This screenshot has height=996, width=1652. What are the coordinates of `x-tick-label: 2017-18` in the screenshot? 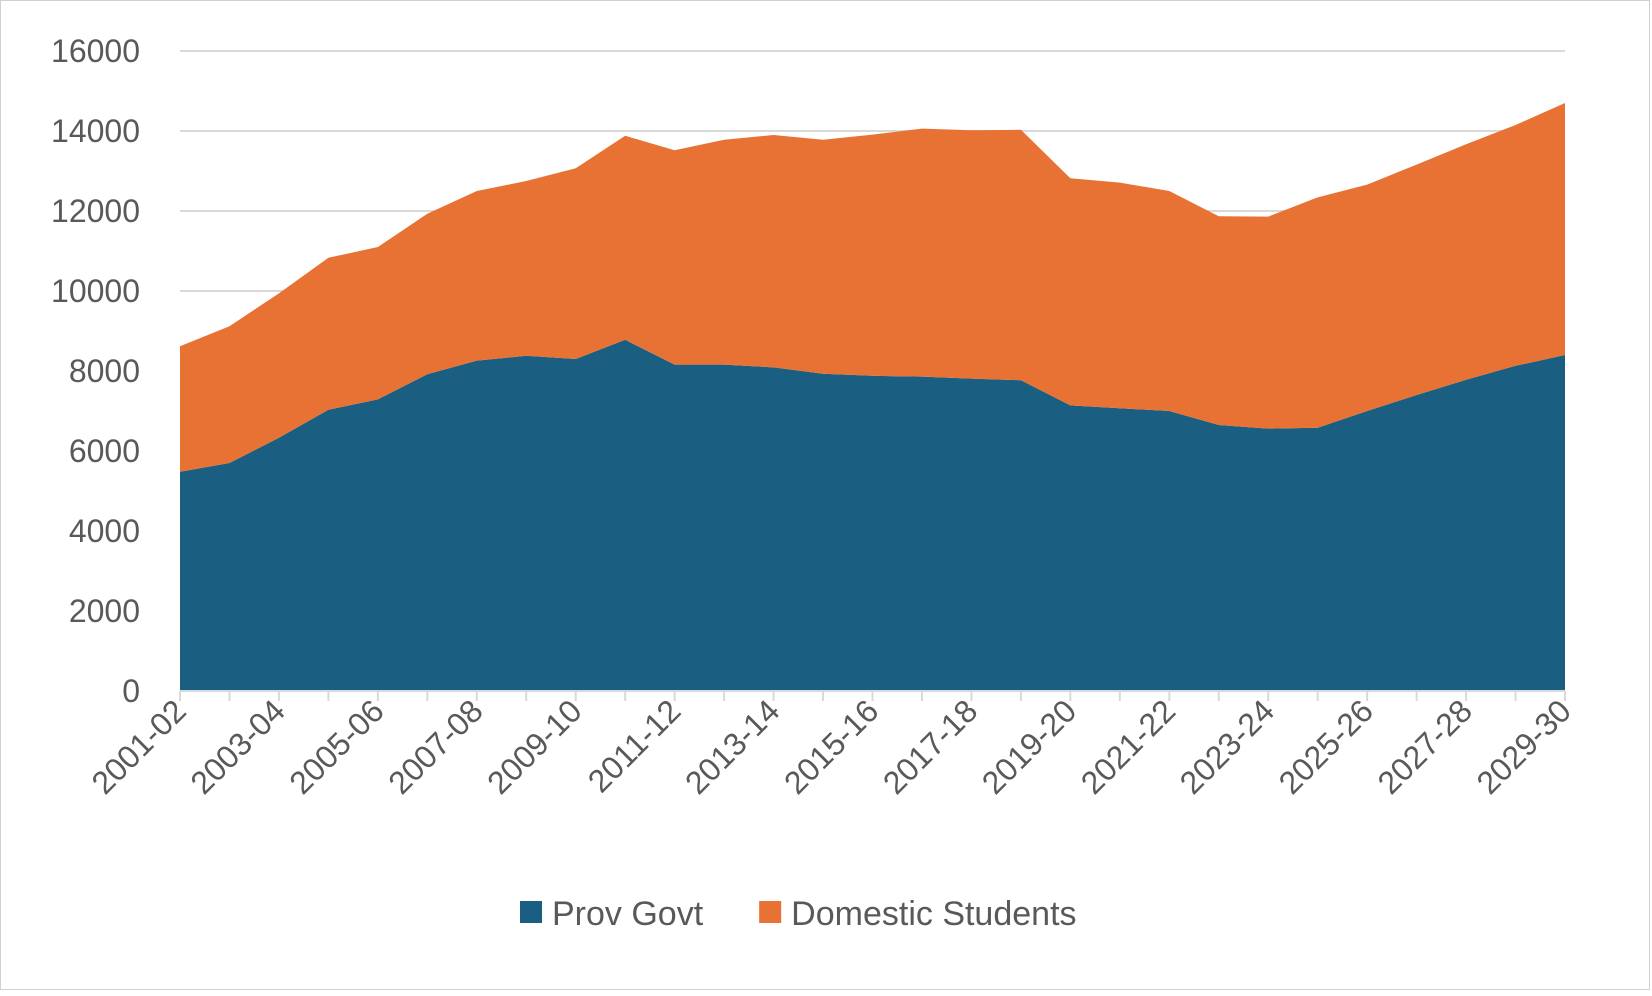 It's located at (930, 746).